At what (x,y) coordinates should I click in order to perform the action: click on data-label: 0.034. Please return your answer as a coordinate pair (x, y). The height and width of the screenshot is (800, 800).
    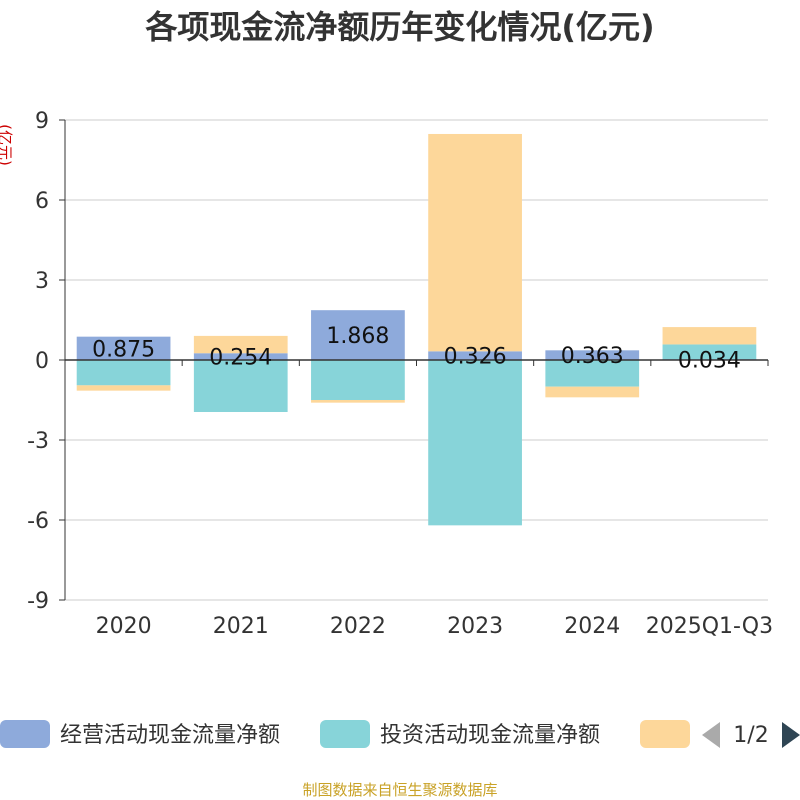
    Looking at the image, I should click on (709, 361).